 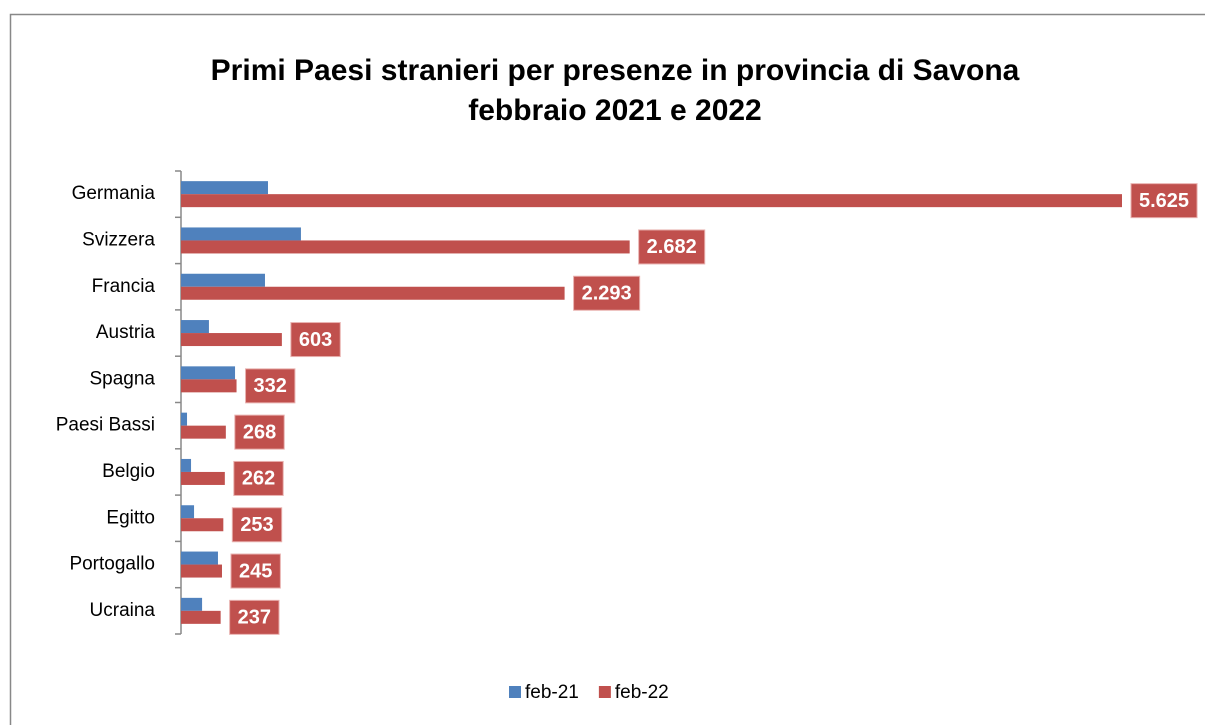 I want to click on value-label: 332, so click(x=270, y=386).